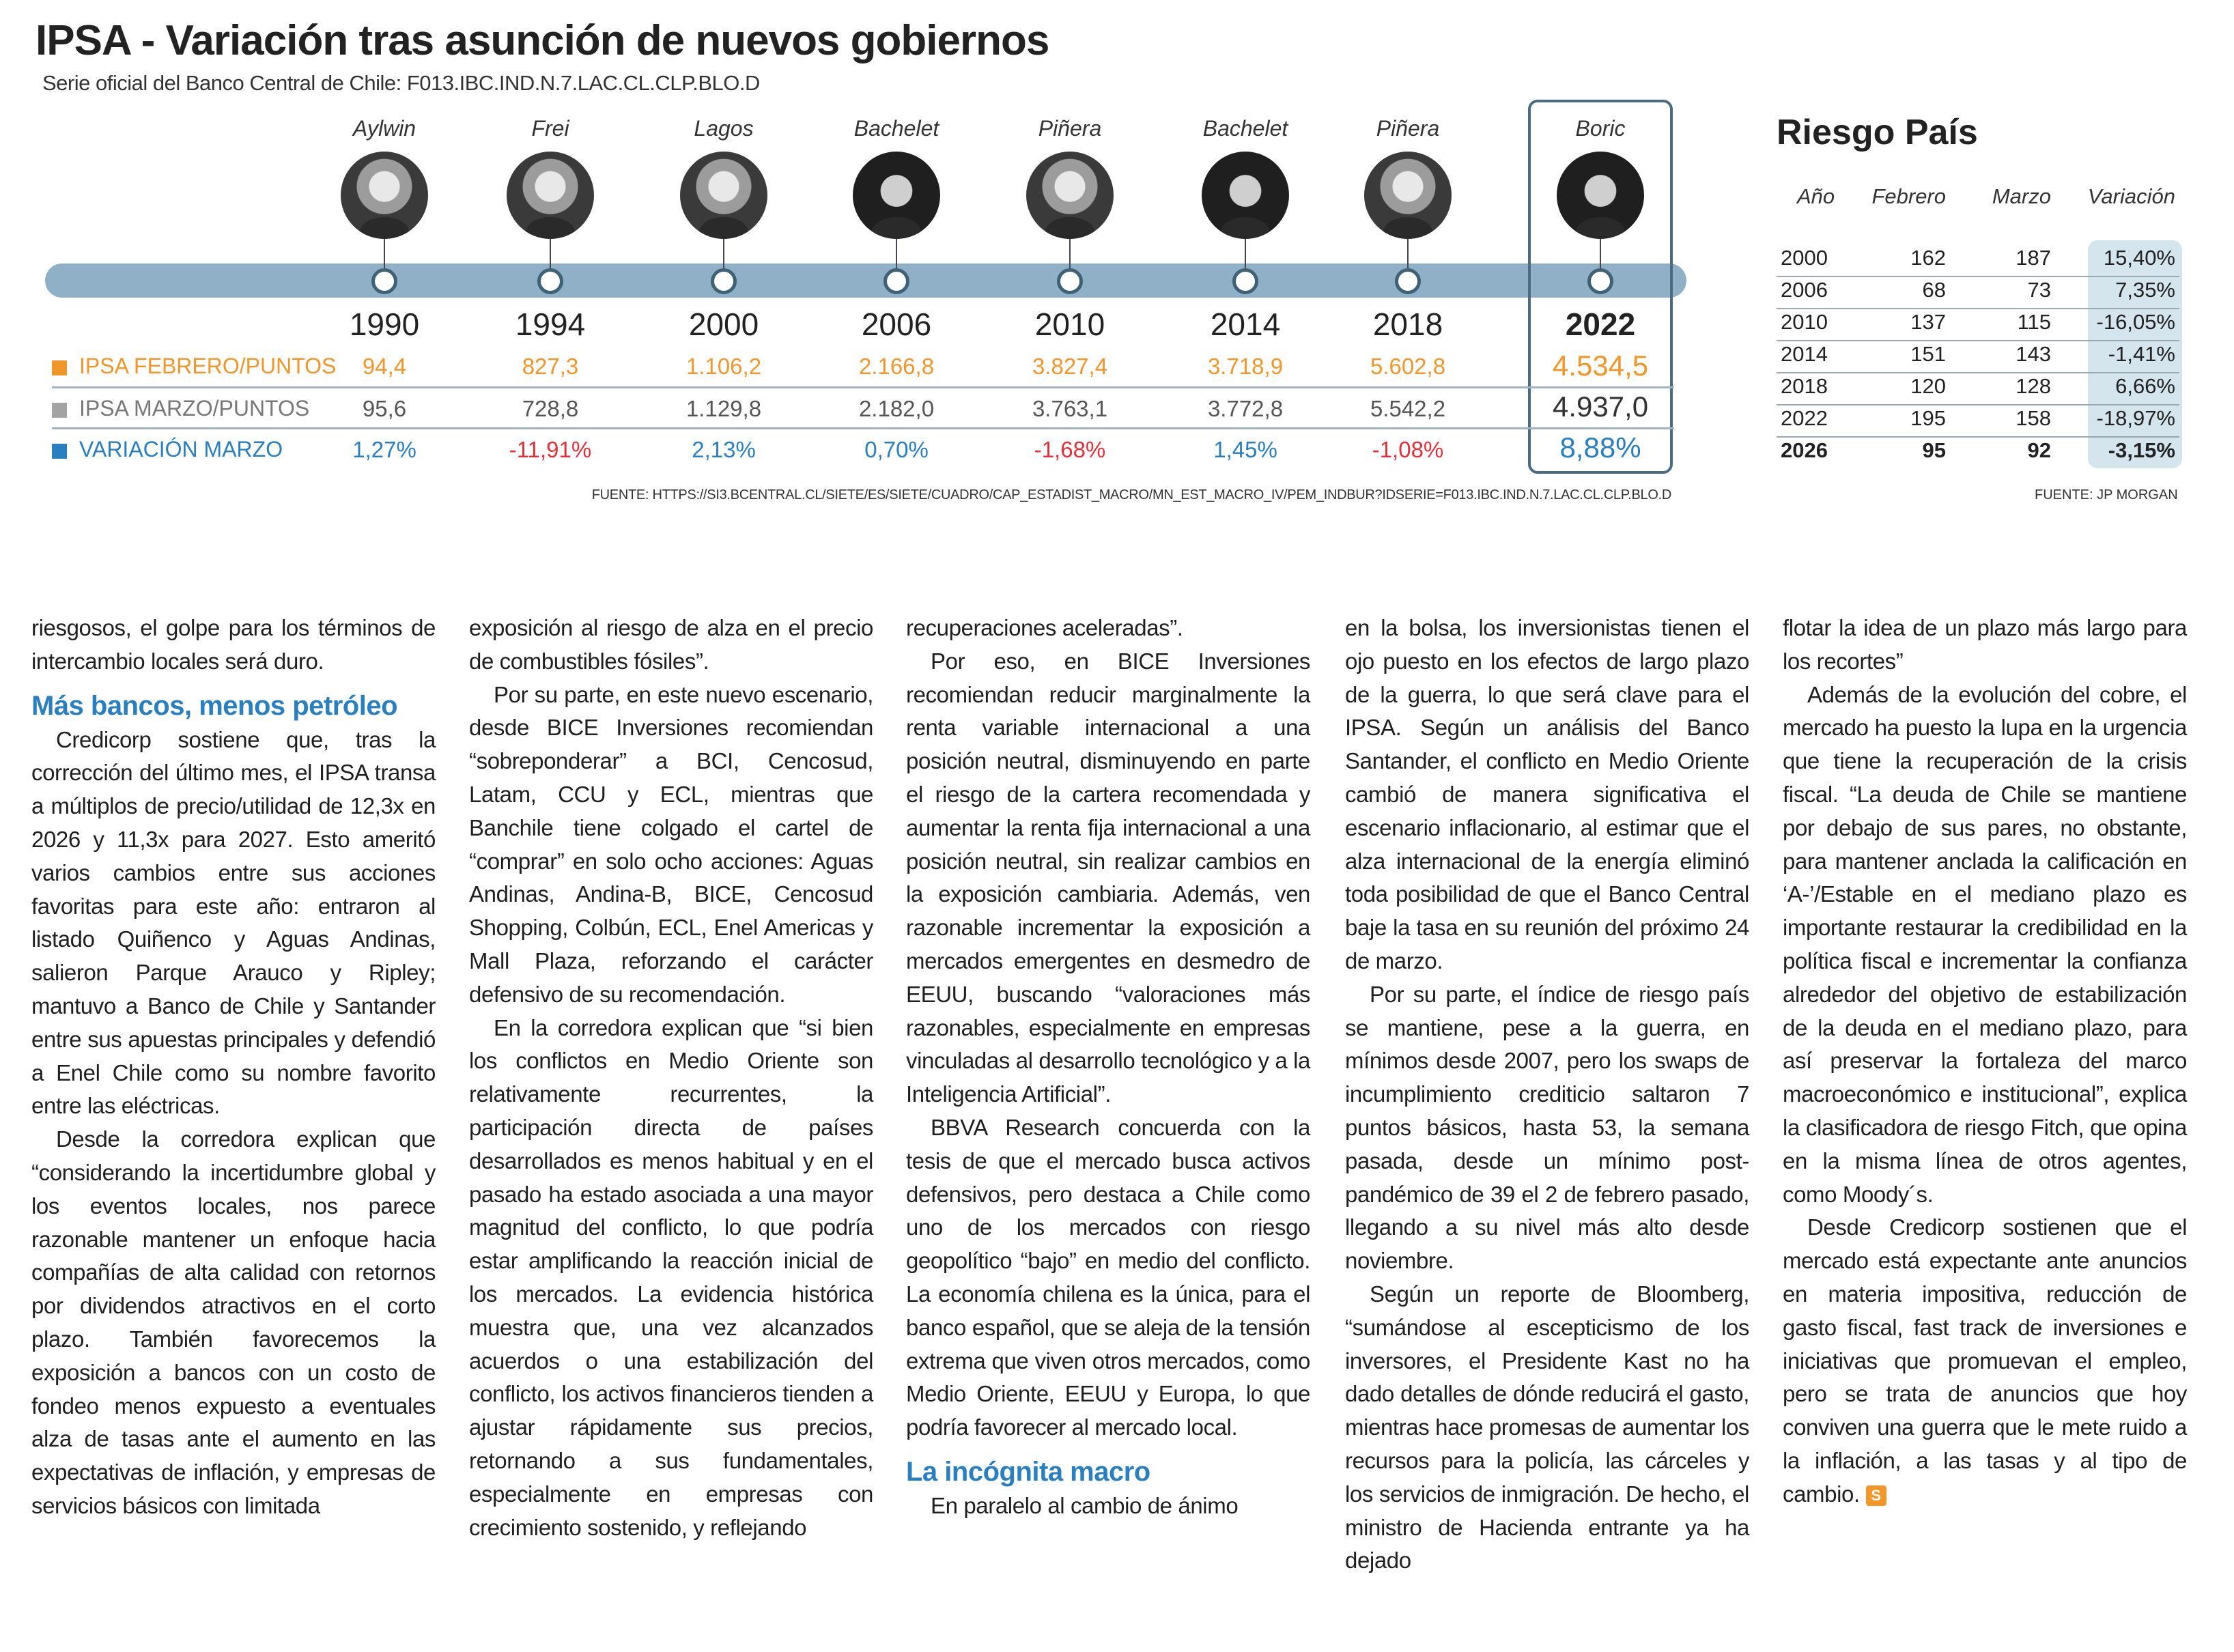 This screenshot has height=1652, width=2234. What do you see at coordinates (384, 324) in the screenshot?
I see `year-label: 1990` at bounding box center [384, 324].